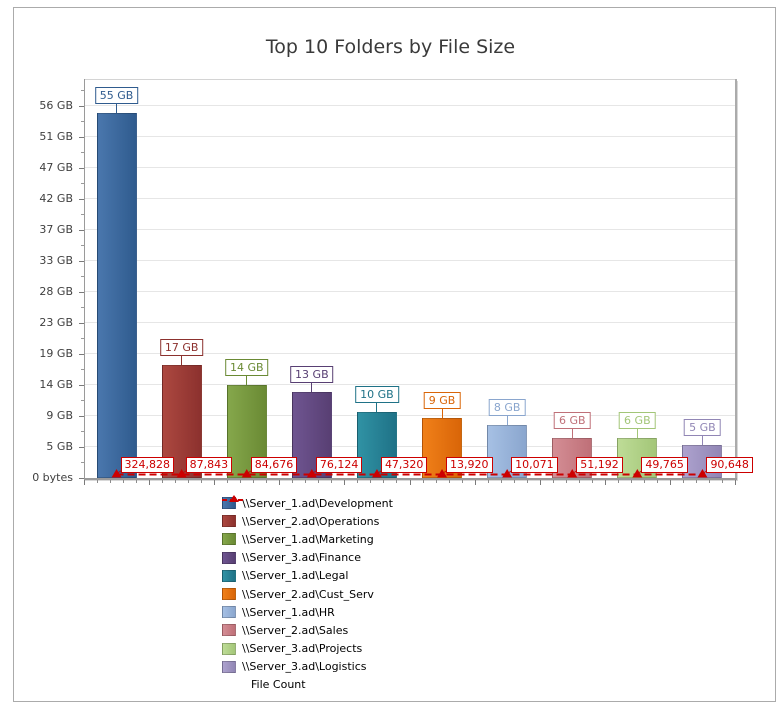  What do you see at coordinates (234, 592) in the screenshot?
I see `file-count-legend-icon` at bounding box center [234, 592].